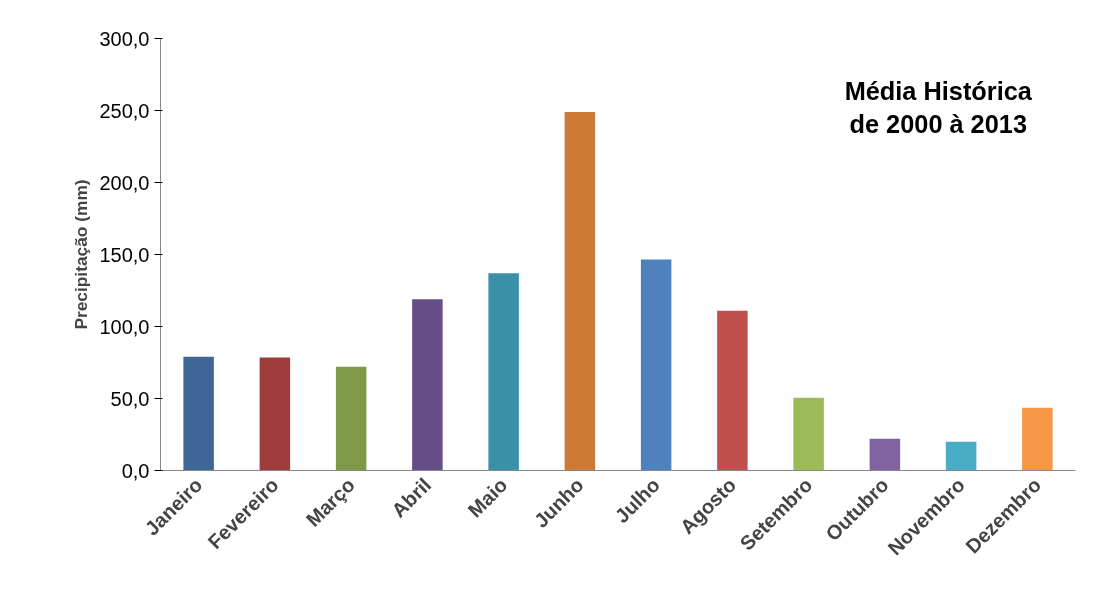  I want to click on annotation: Média Histórica de 2000 à 2013, so click(938, 107).